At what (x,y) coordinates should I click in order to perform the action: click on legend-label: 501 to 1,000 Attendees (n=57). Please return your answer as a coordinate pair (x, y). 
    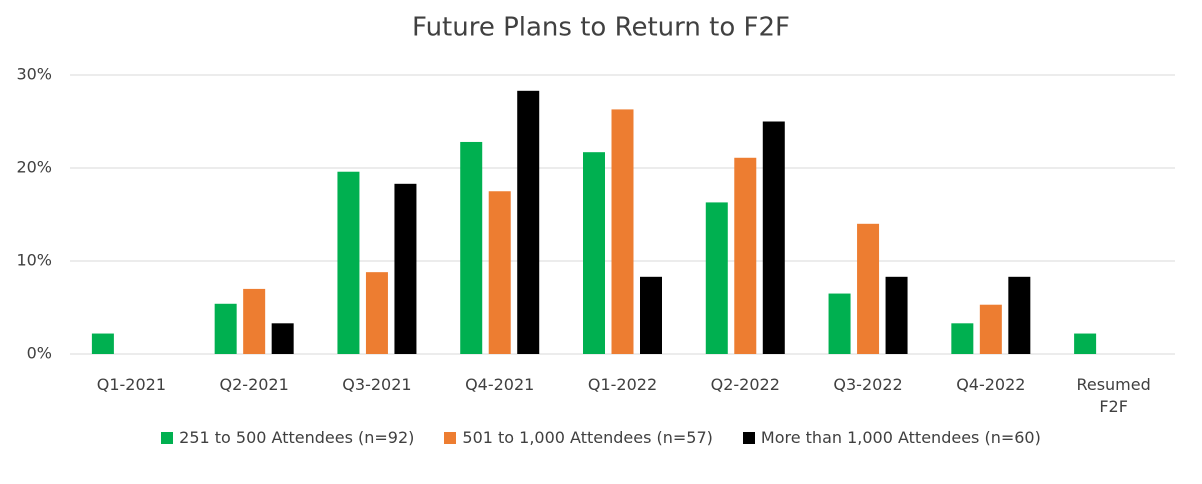
    Looking at the image, I should click on (587, 437).